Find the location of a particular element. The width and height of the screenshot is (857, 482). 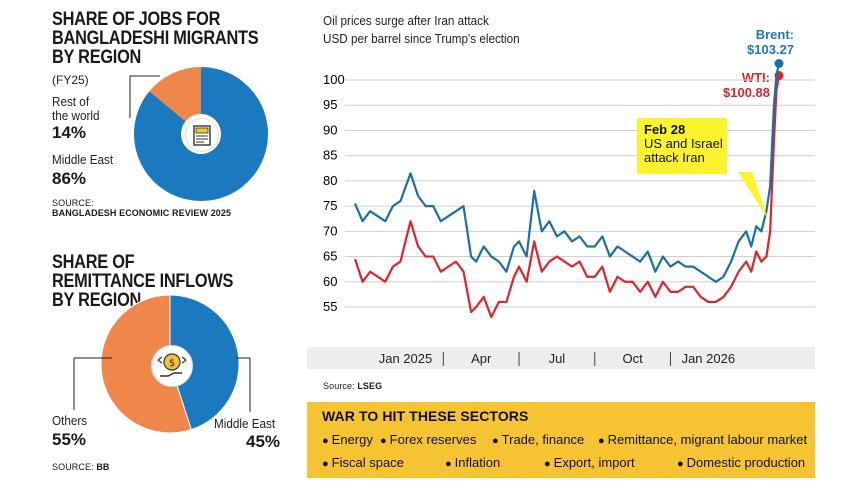

y-tick-label: 70 is located at coordinates (330, 230).